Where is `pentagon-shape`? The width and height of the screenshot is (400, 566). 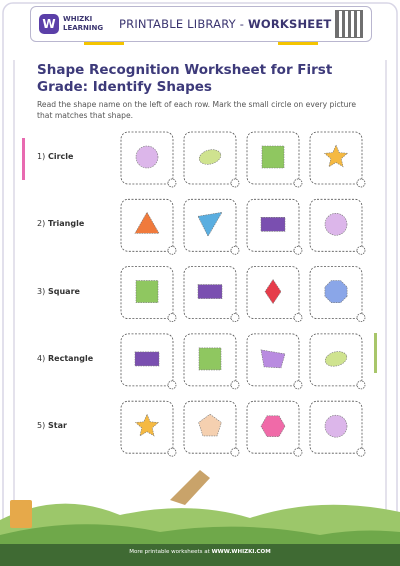
pentagon-shape is located at coordinates (210, 425).